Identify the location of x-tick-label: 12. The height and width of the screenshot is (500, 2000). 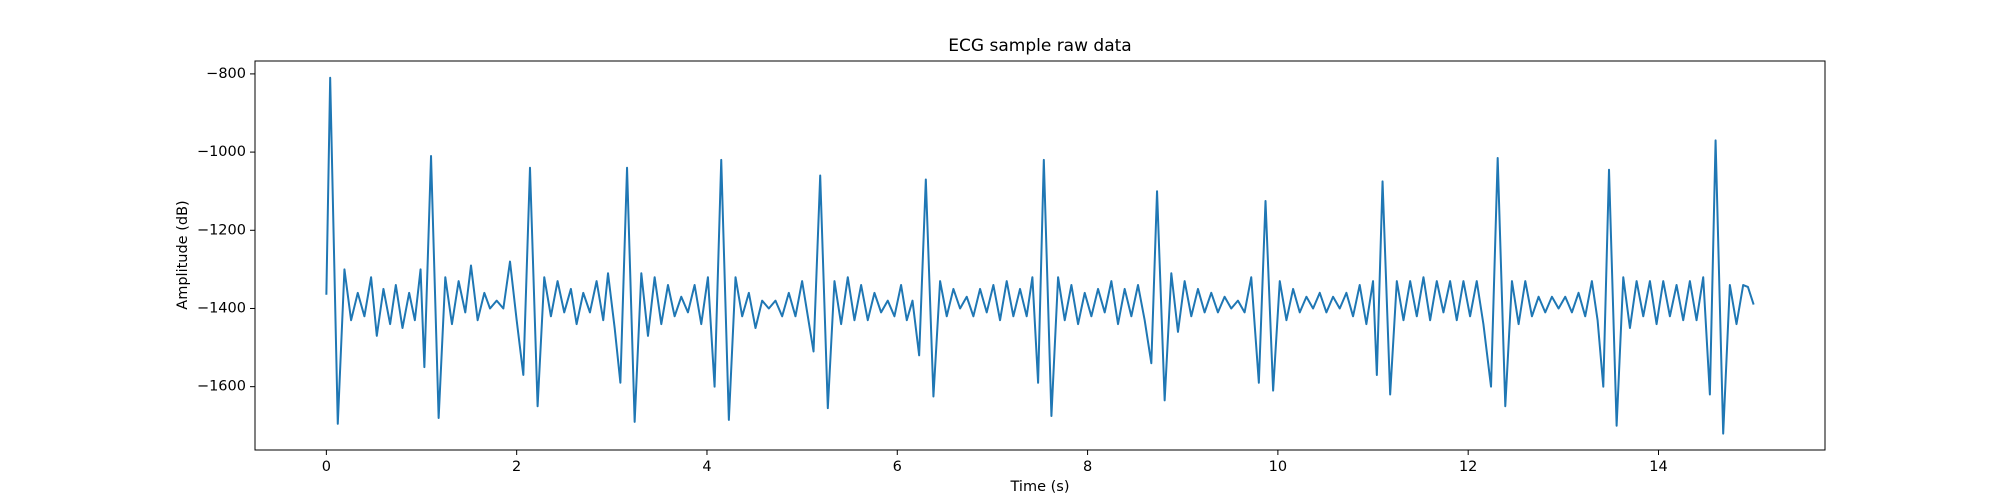
(1468, 467).